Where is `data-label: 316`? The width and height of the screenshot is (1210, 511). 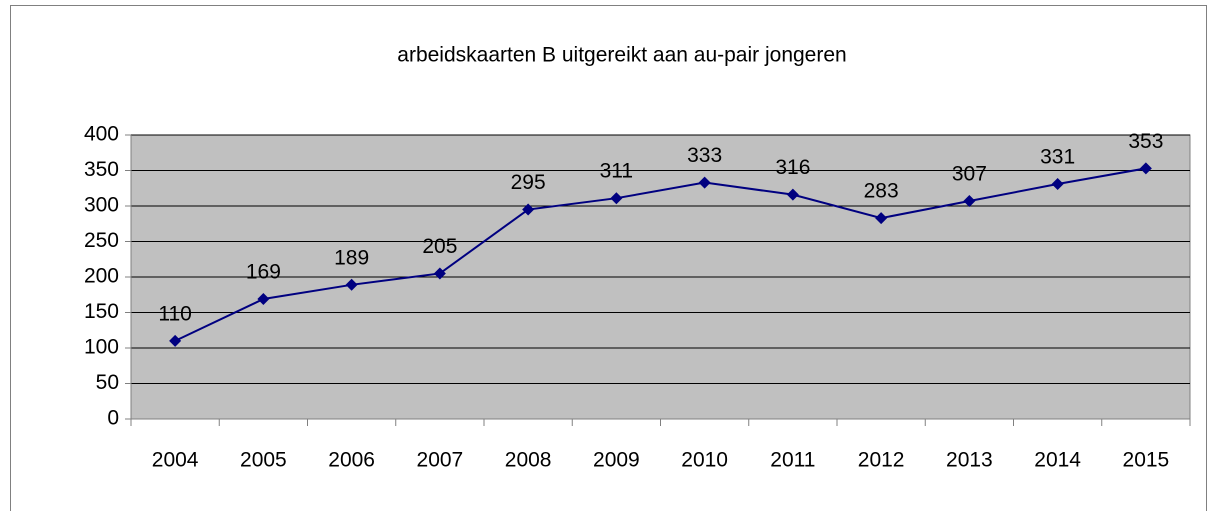 data-label: 316 is located at coordinates (792, 167).